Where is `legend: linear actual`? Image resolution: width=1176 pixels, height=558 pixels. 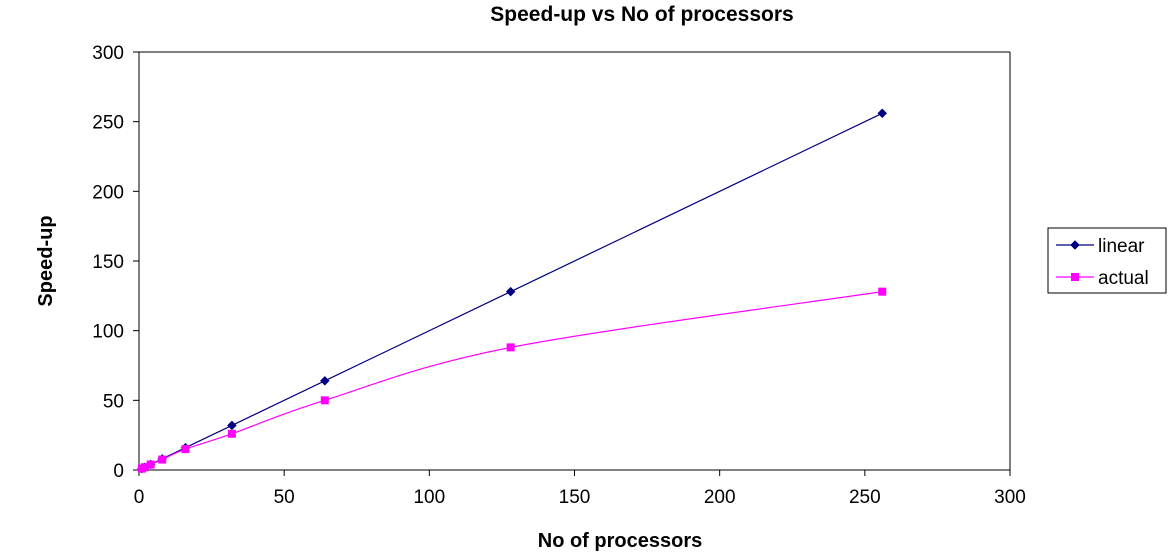 legend: linear actual is located at coordinates (1107, 260).